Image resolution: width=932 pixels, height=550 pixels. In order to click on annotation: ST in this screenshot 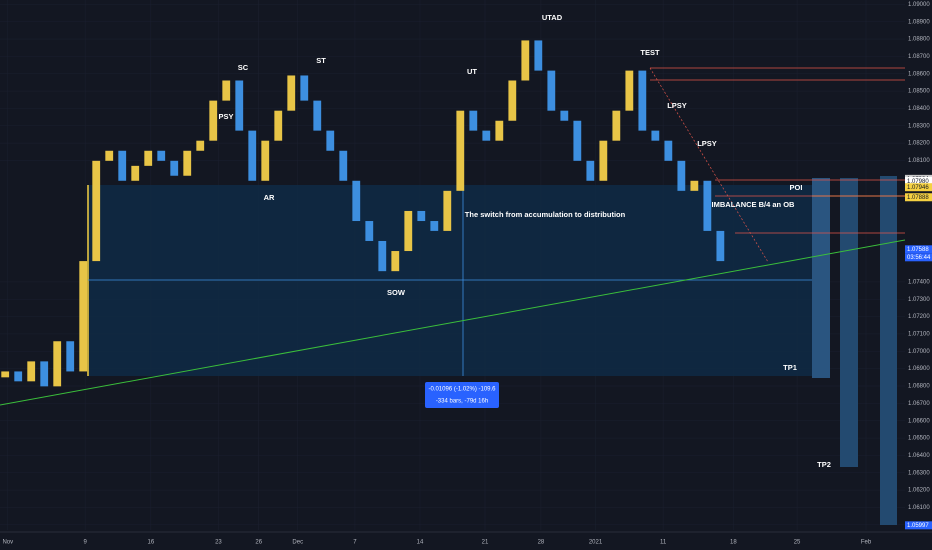, I will do `click(321, 60)`.